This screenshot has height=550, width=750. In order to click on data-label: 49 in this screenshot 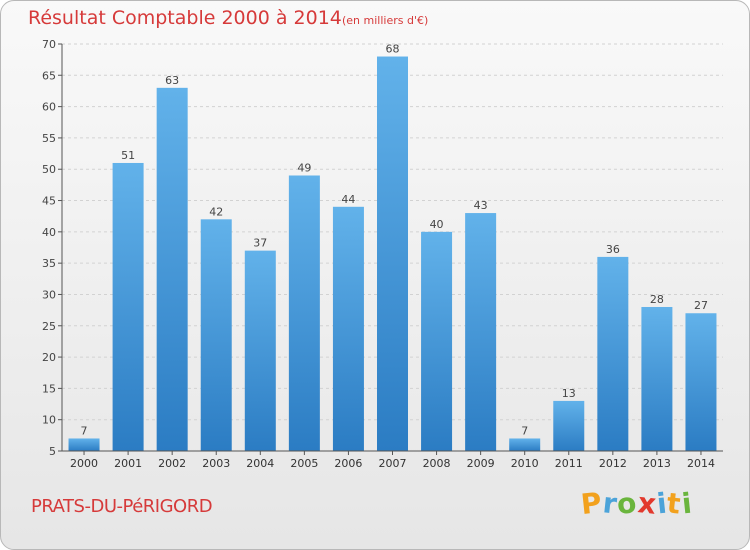, I will do `click(304, 167)`.